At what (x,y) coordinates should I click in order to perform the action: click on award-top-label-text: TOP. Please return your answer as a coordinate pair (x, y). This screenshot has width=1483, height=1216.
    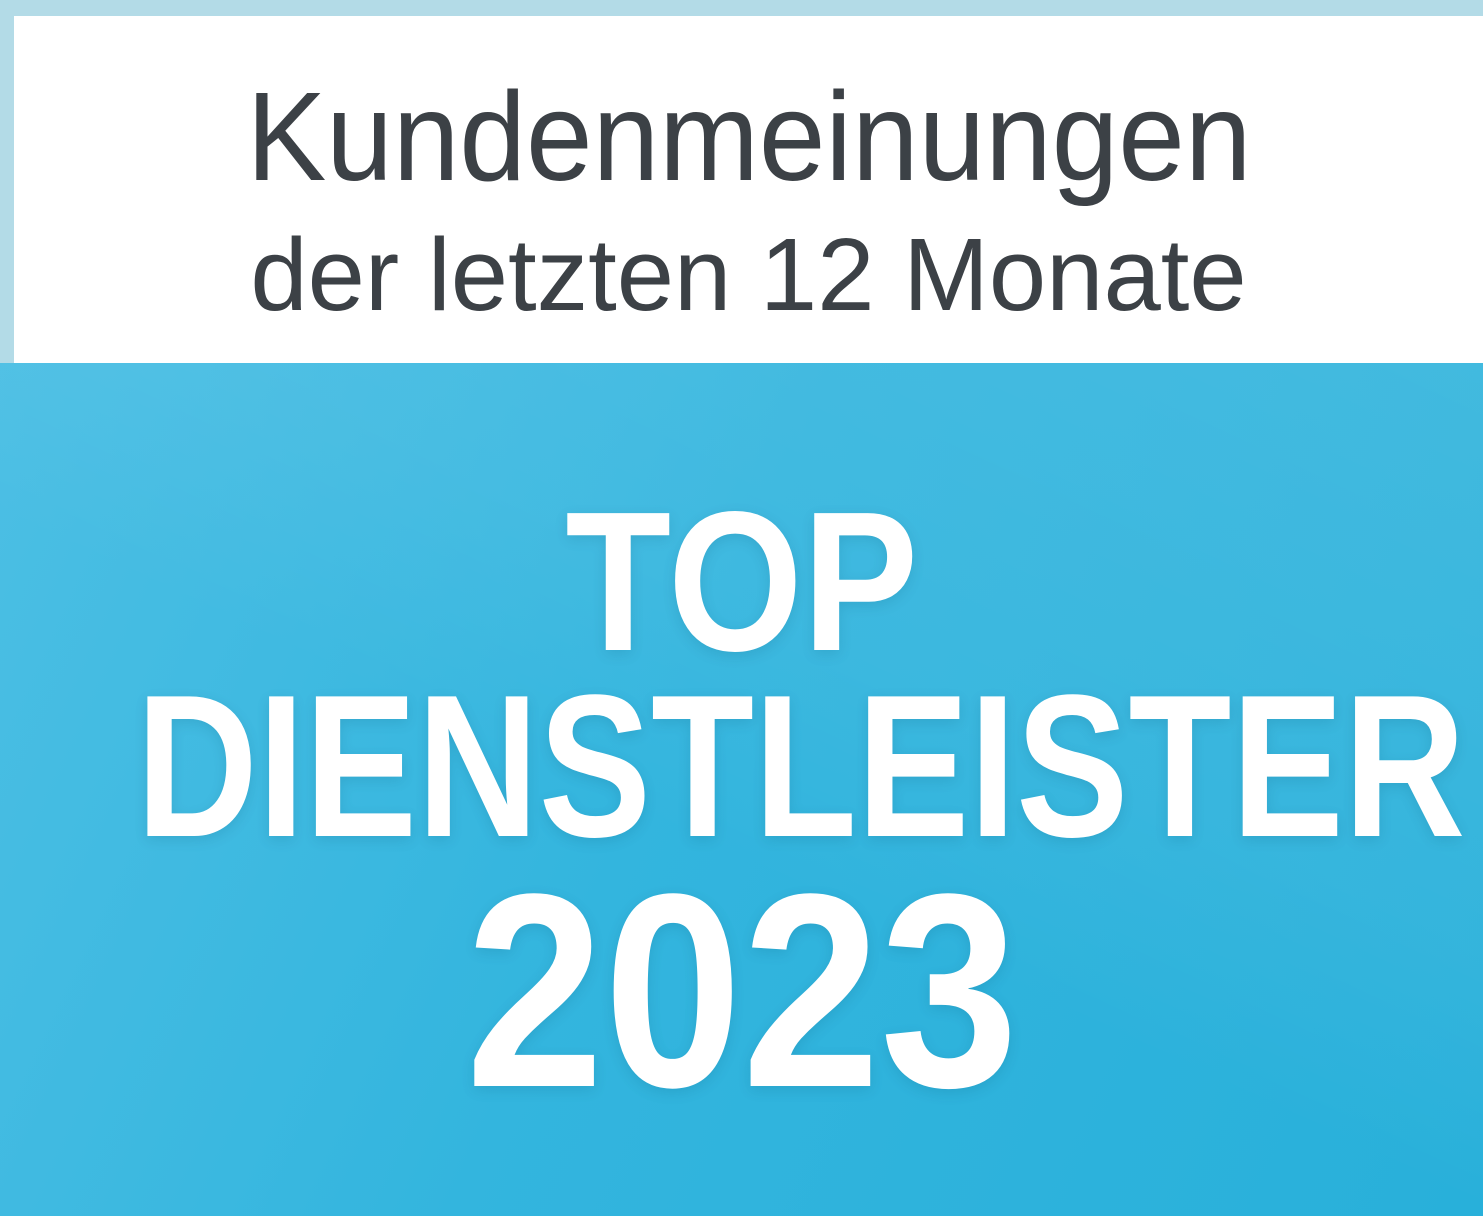
    Looking at the image, I should click on (741, 582).